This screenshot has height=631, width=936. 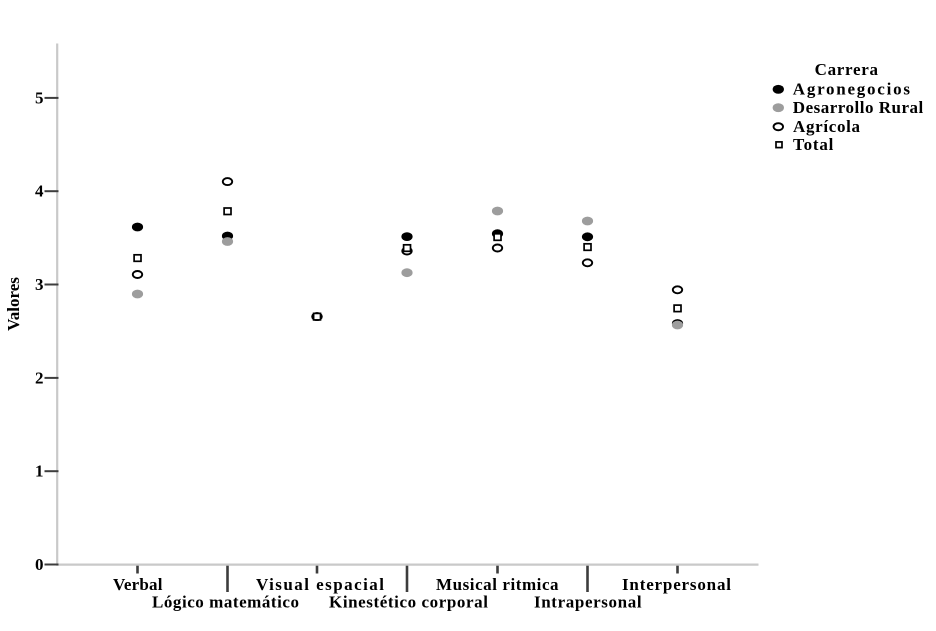 I want to click on svg-text: 4, so click(x=39, y=191).